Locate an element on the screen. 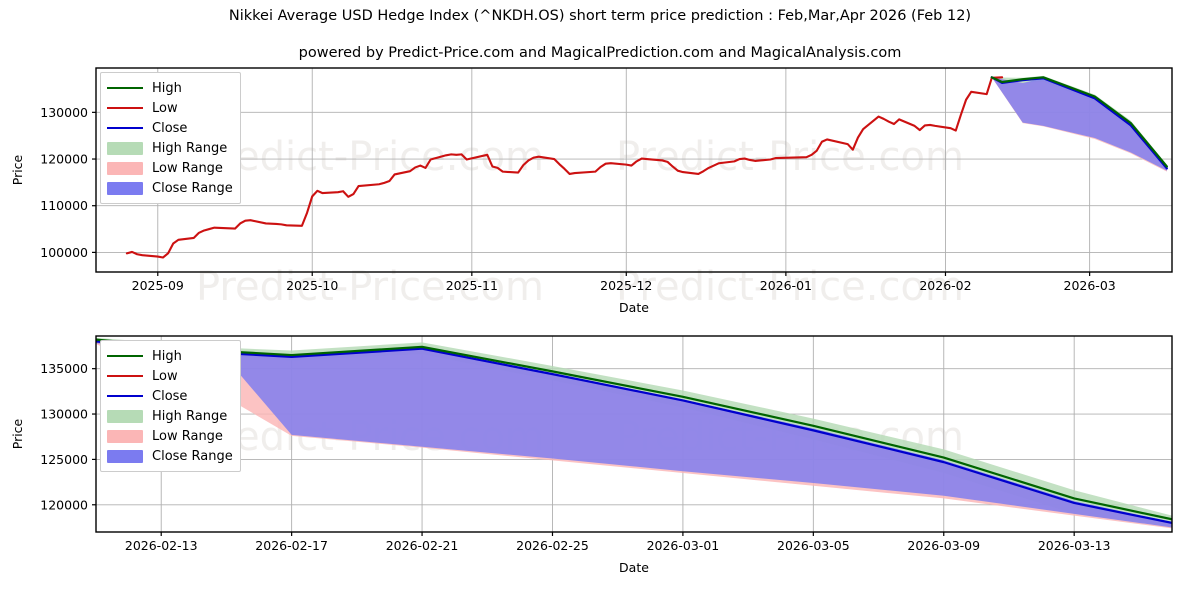 This screenshot has width=1200, height=600. x-tick-label: 2026-03-05 is located at coordinates (813, 545).